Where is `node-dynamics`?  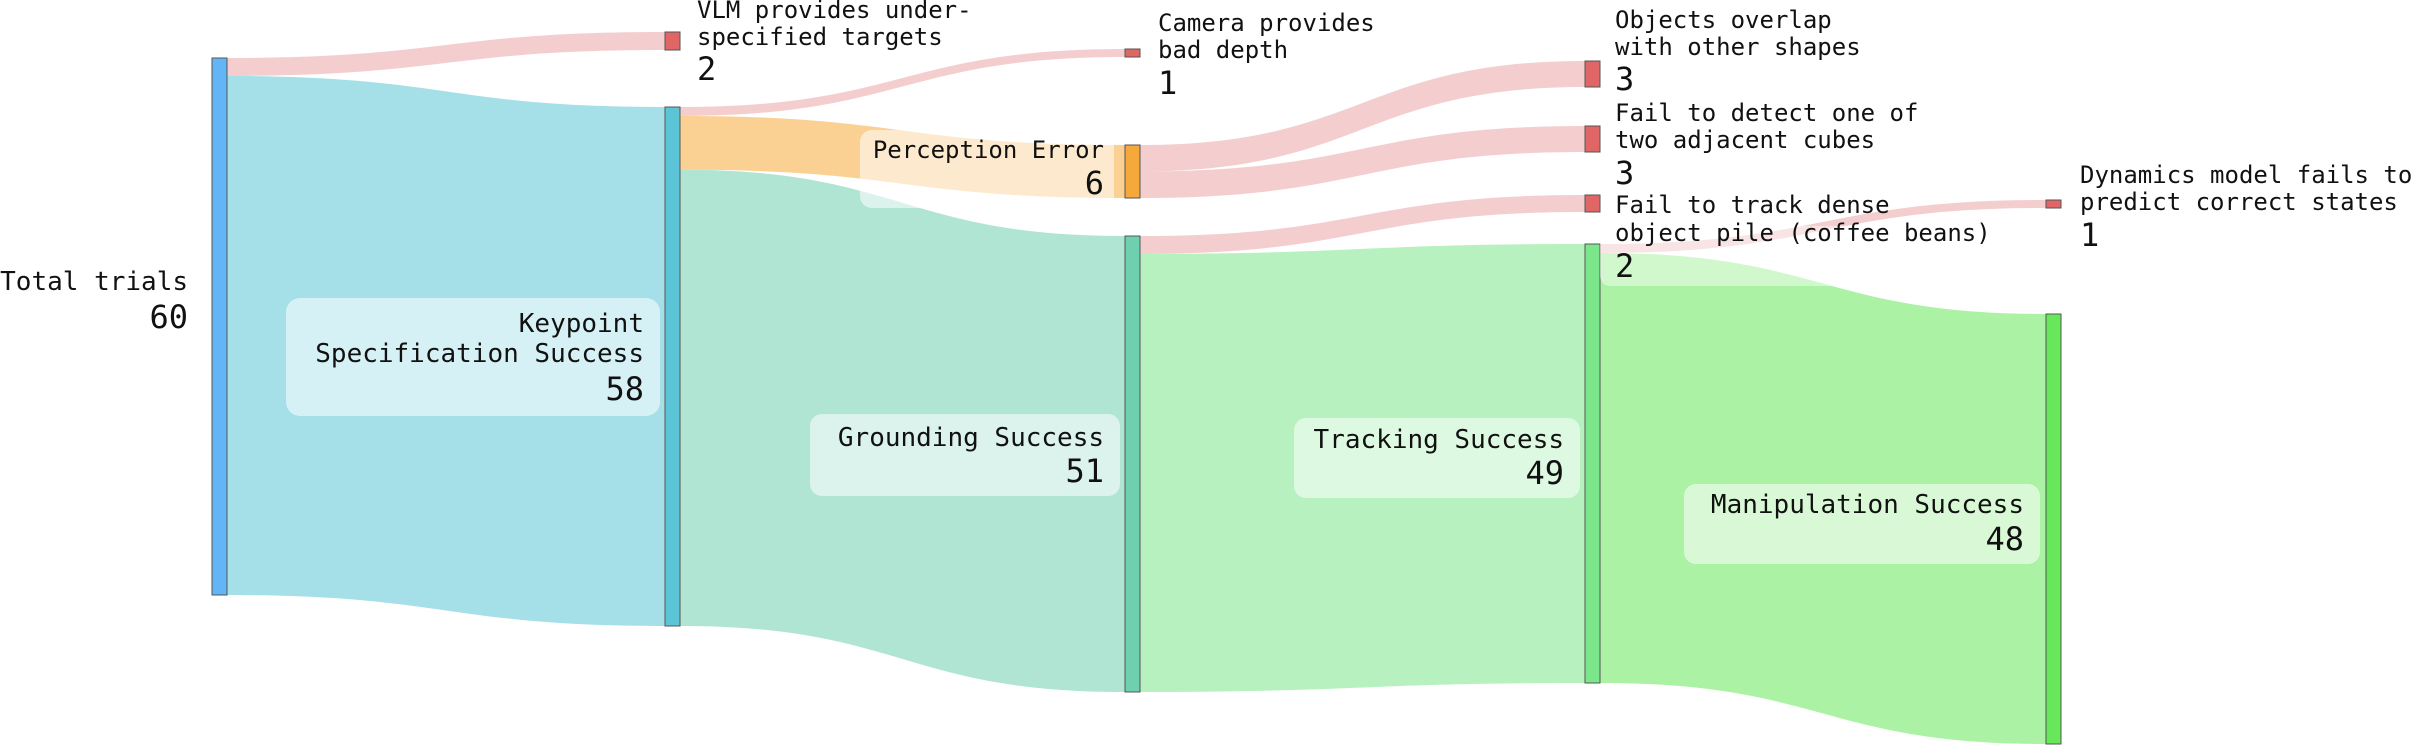
node-dynamics is located at coordinates (2053, 204).